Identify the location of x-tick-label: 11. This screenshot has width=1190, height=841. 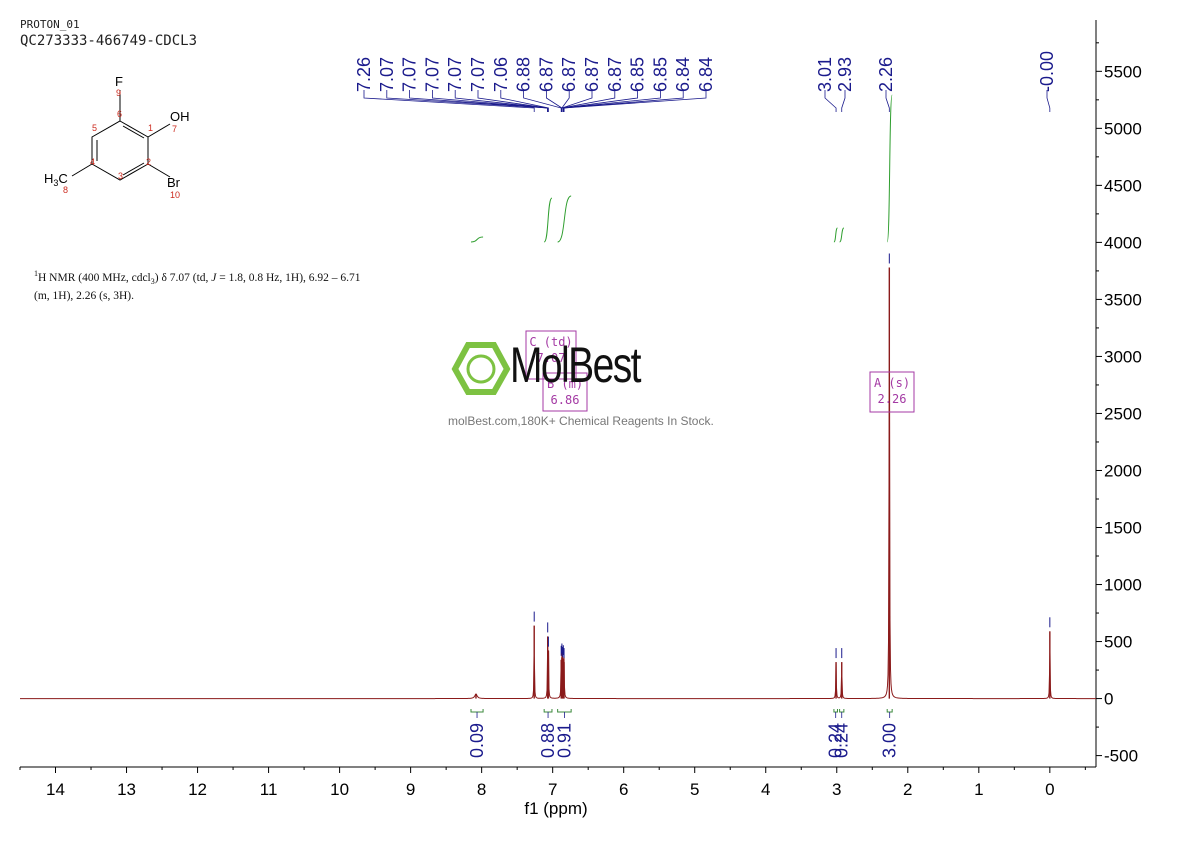
(269, 789).